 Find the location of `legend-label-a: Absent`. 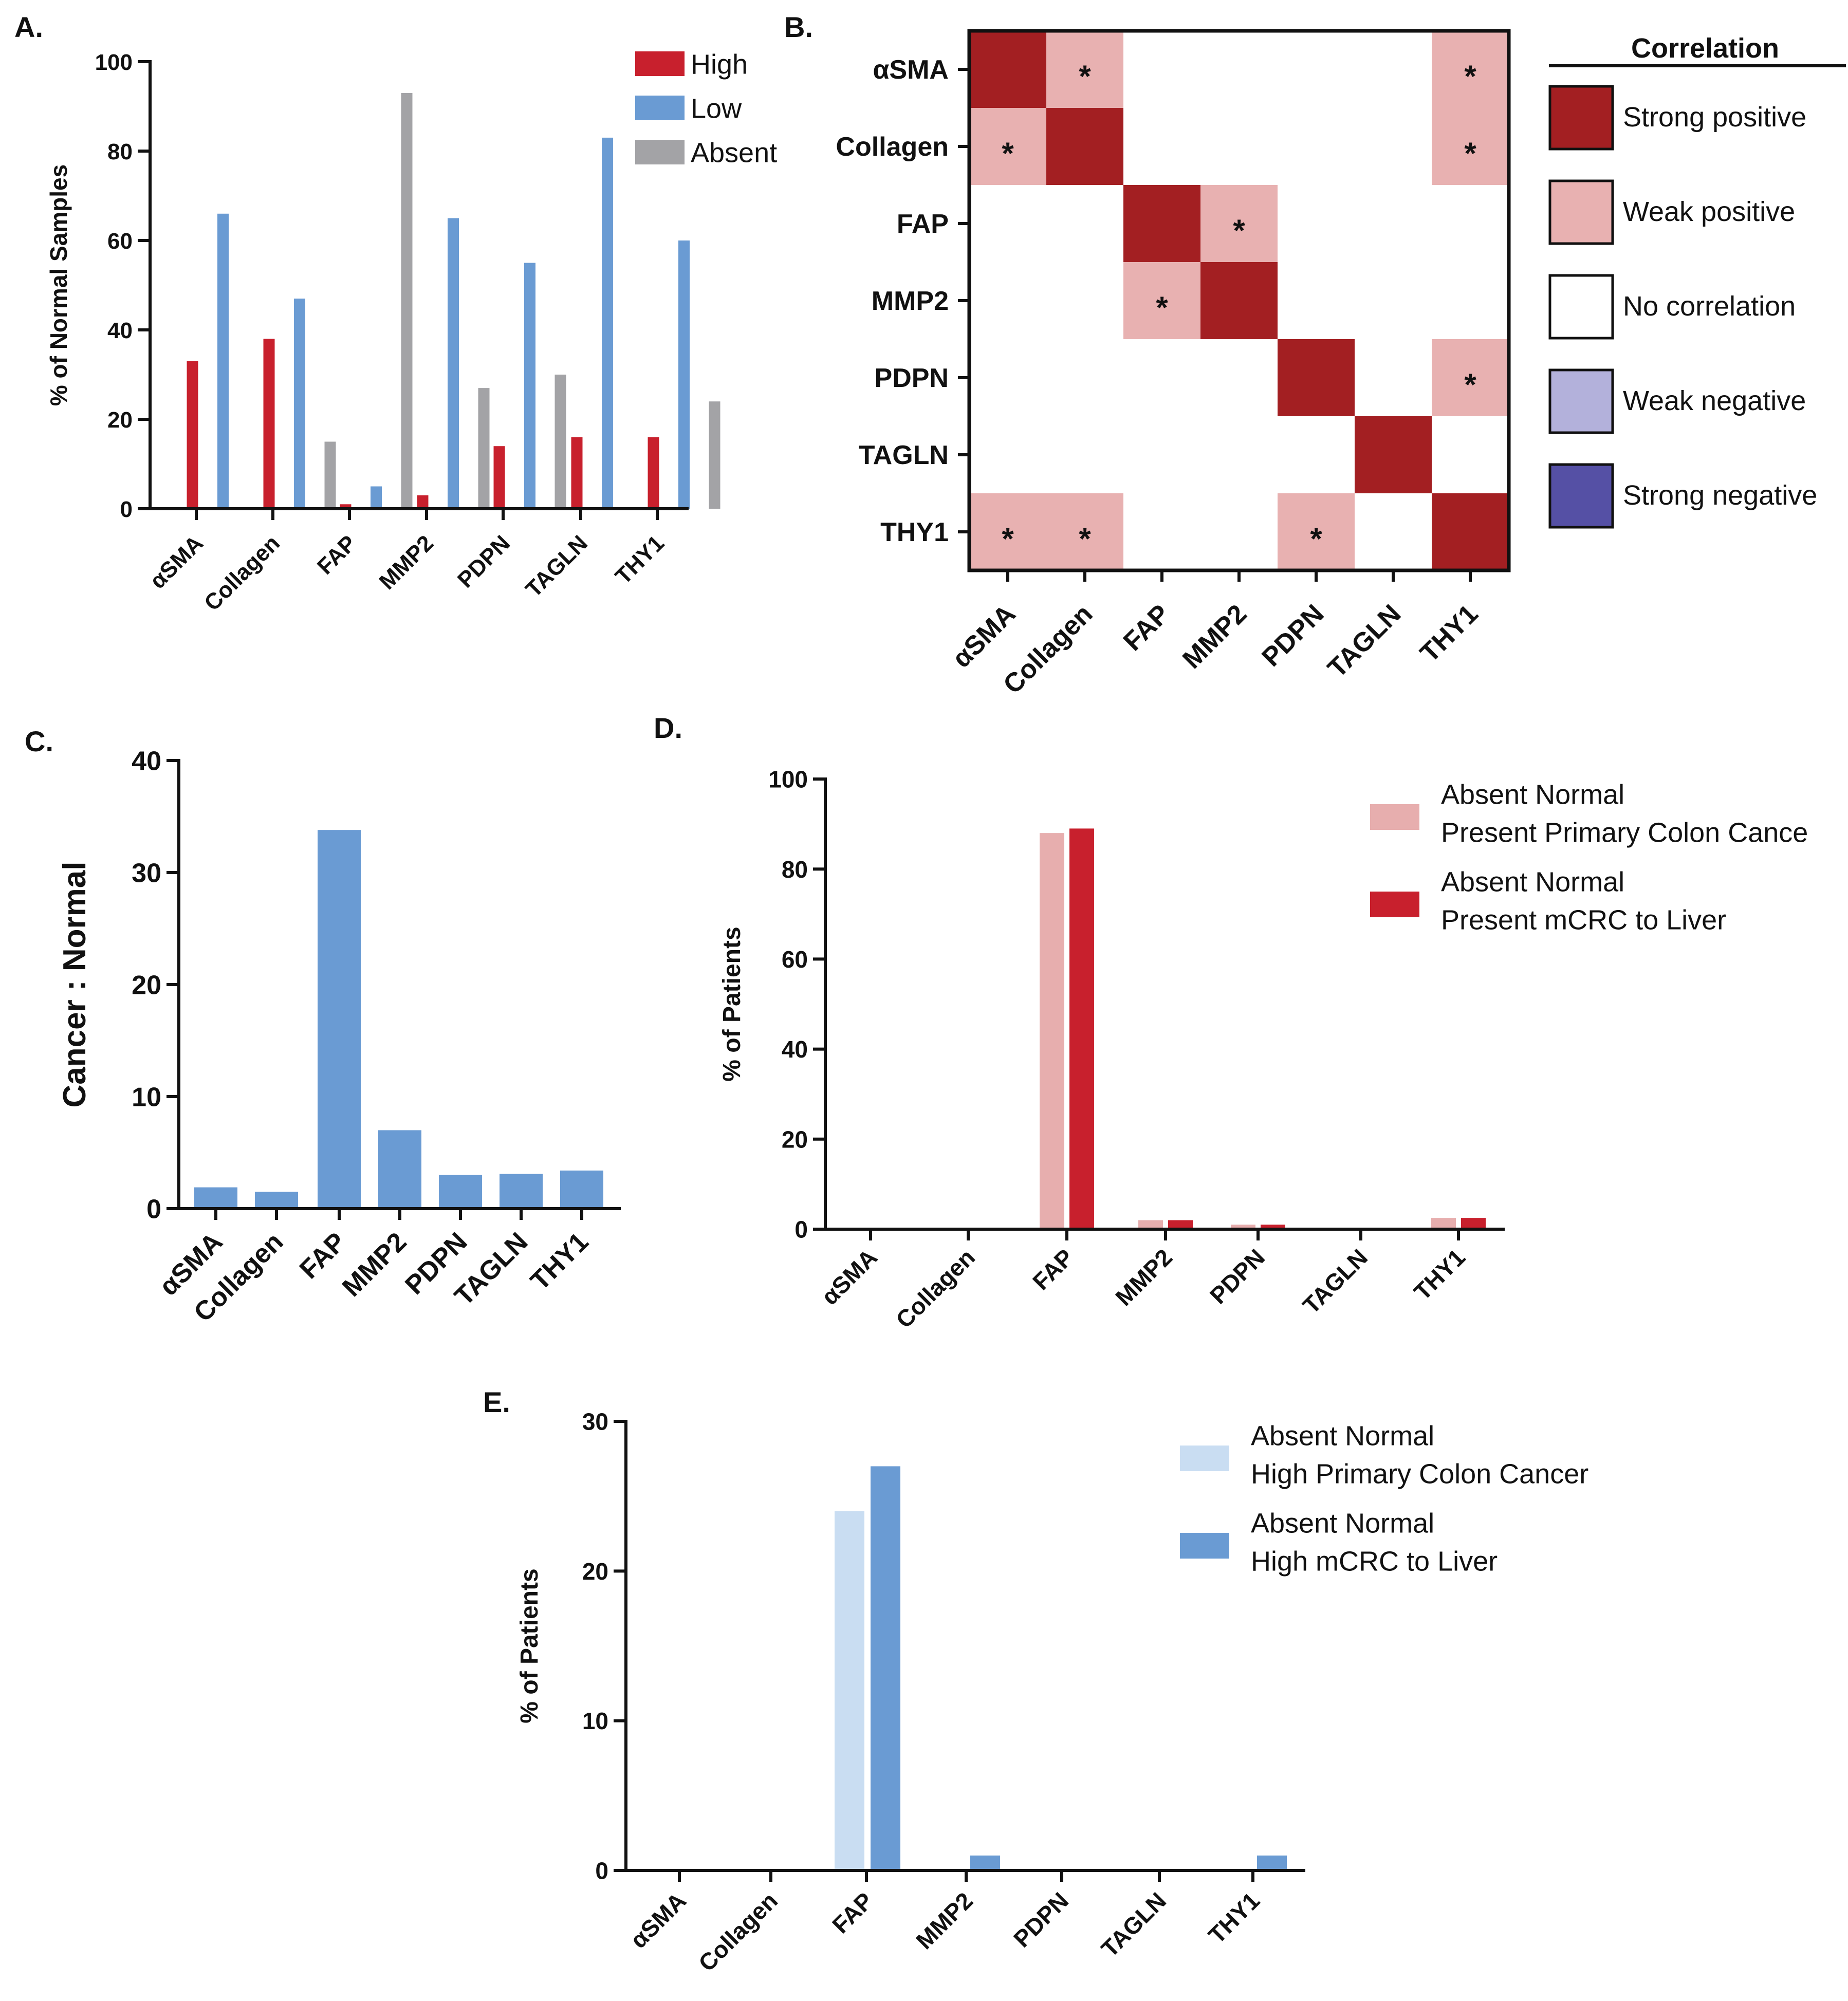

legend-label-a: Absent is located at coordinates (734, 152).